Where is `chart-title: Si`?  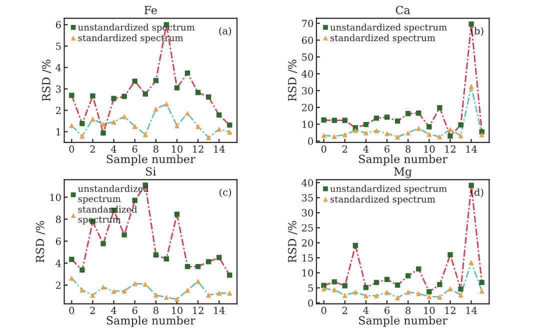 chart-title: Si is located at coordinates (151, 171).